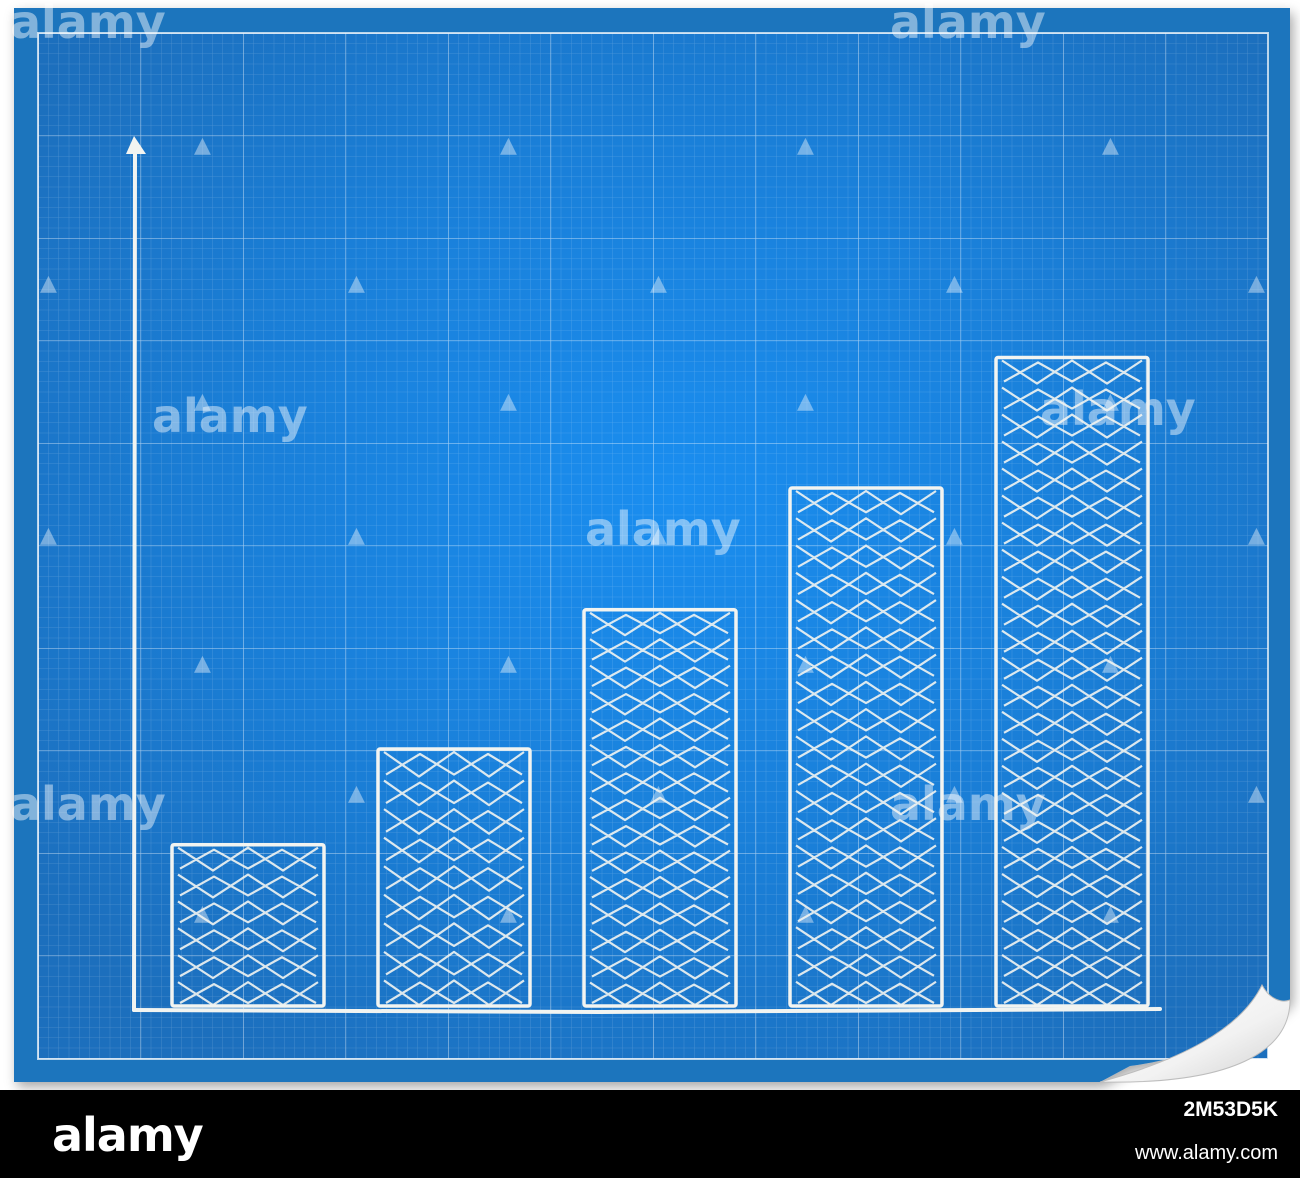 Image resolution: width=1300 pixels, height=1178 pixels. What do you see at coordinates (1195, 1033) in the screenshot?
I see `page-curl-corner` at bounding box center [1195, 1033].